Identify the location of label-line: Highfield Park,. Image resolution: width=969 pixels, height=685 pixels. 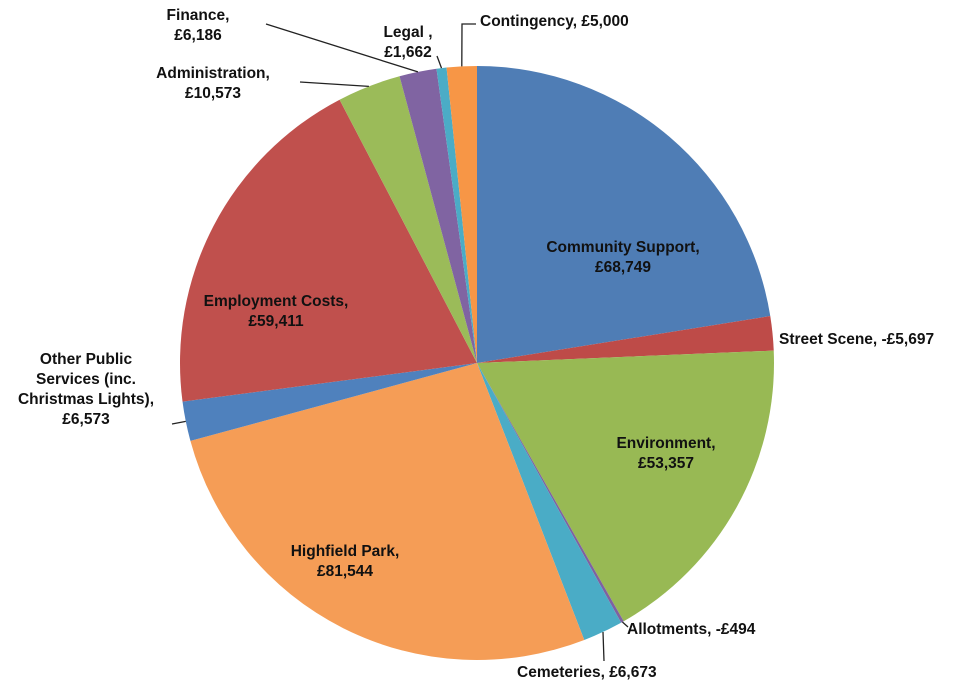
(345, 551).